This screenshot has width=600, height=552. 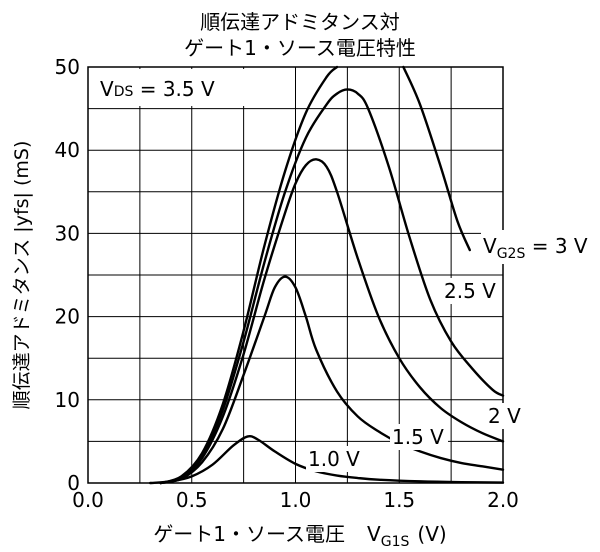 I want to click on y-tick-label-2: 20, so click(x=67, y=317).